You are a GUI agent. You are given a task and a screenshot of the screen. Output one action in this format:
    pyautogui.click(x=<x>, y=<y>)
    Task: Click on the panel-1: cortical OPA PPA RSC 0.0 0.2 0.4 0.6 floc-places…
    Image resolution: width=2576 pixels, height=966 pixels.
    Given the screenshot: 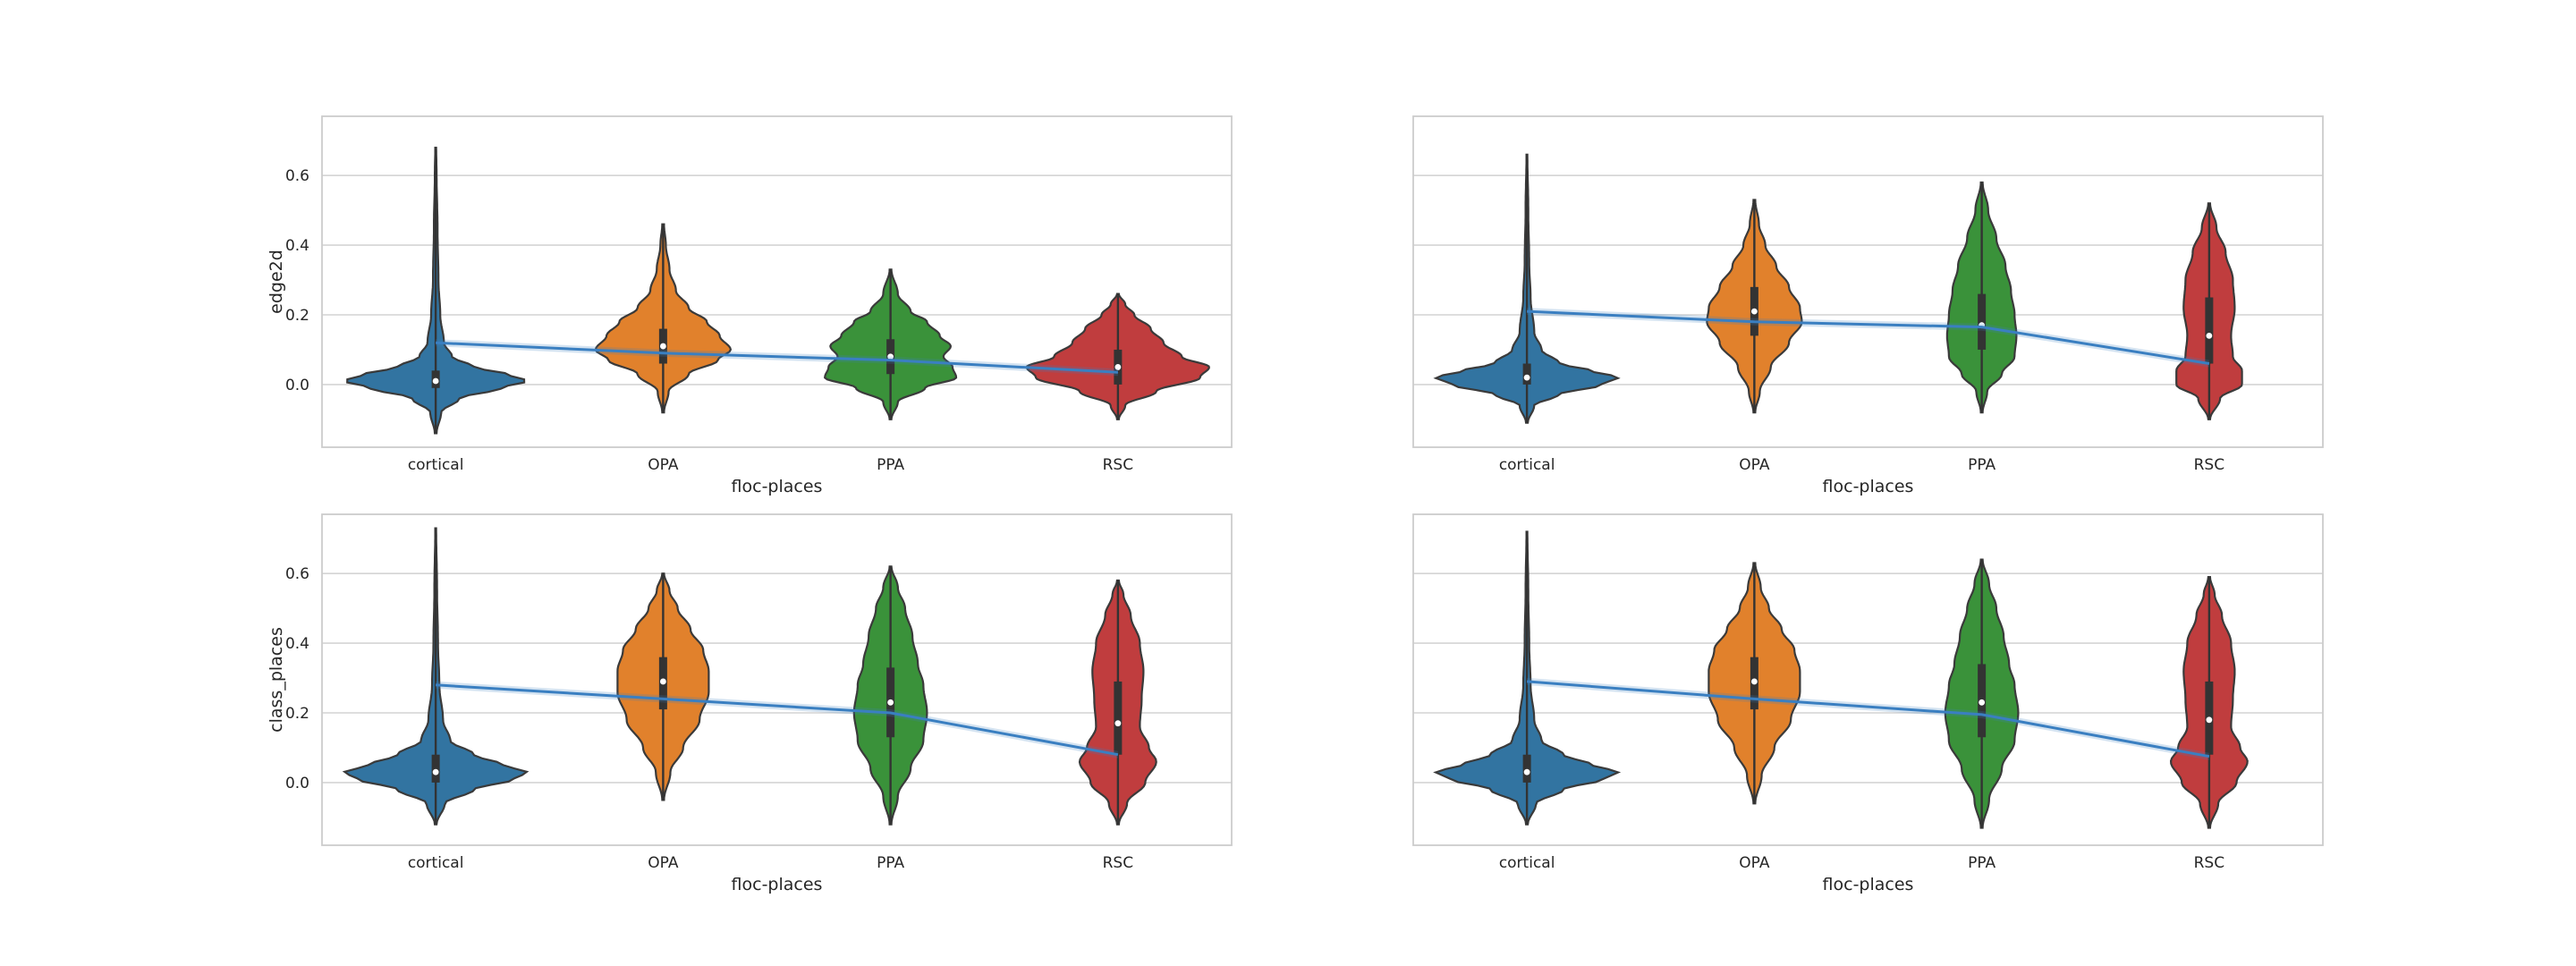 What is the action you would take?
    pyautogui.click(x=750, y=305)
    